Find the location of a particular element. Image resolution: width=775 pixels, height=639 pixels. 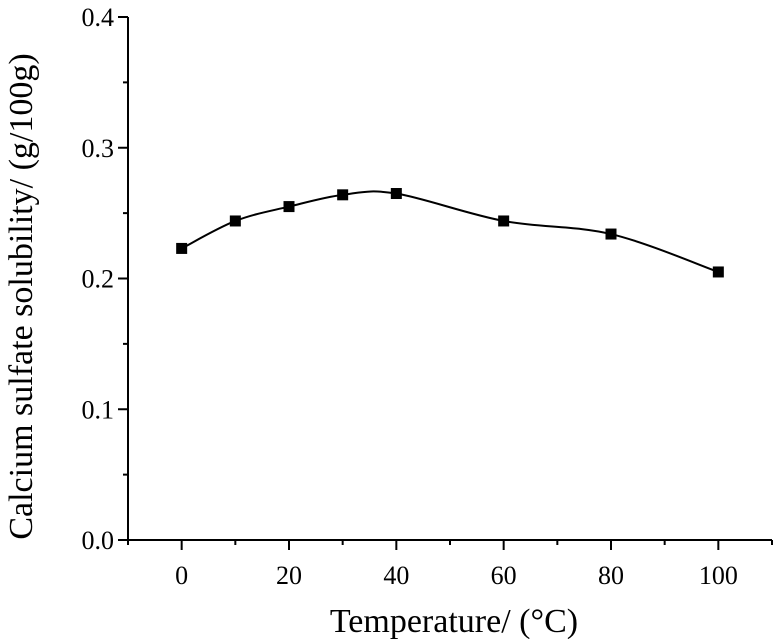

x-tick-label: 40 is located at coordinates (396, 575).